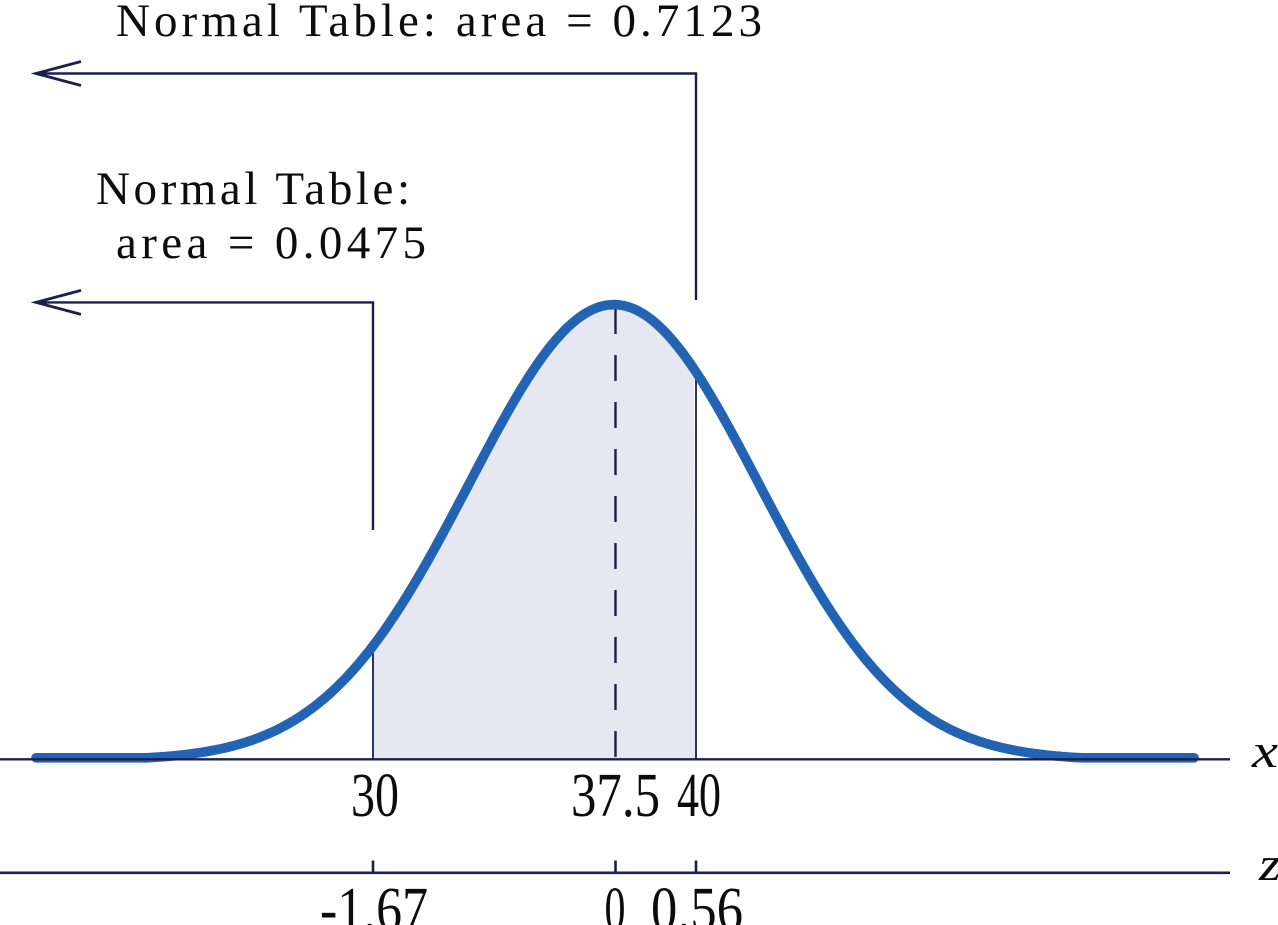 This screenshot has height=925, width=1278. I want to click on svg-text: 0, so click(615, 900).